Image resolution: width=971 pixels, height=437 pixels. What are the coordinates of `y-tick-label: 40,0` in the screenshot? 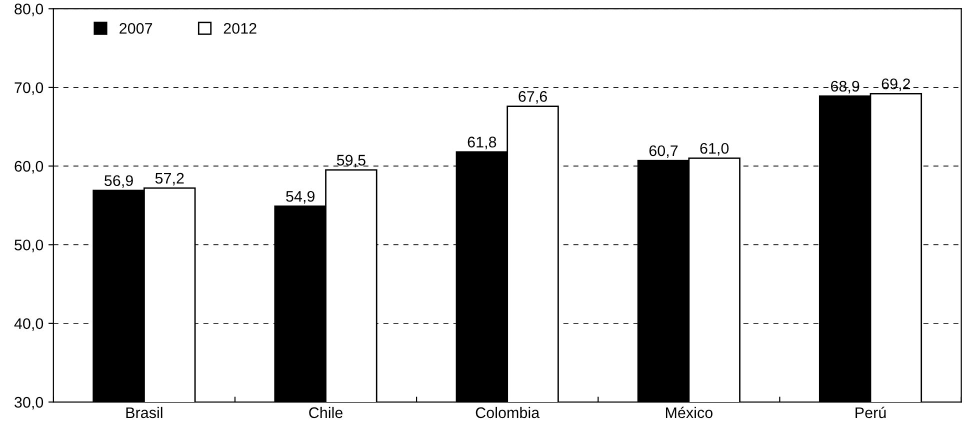 It's located at (29, 324).